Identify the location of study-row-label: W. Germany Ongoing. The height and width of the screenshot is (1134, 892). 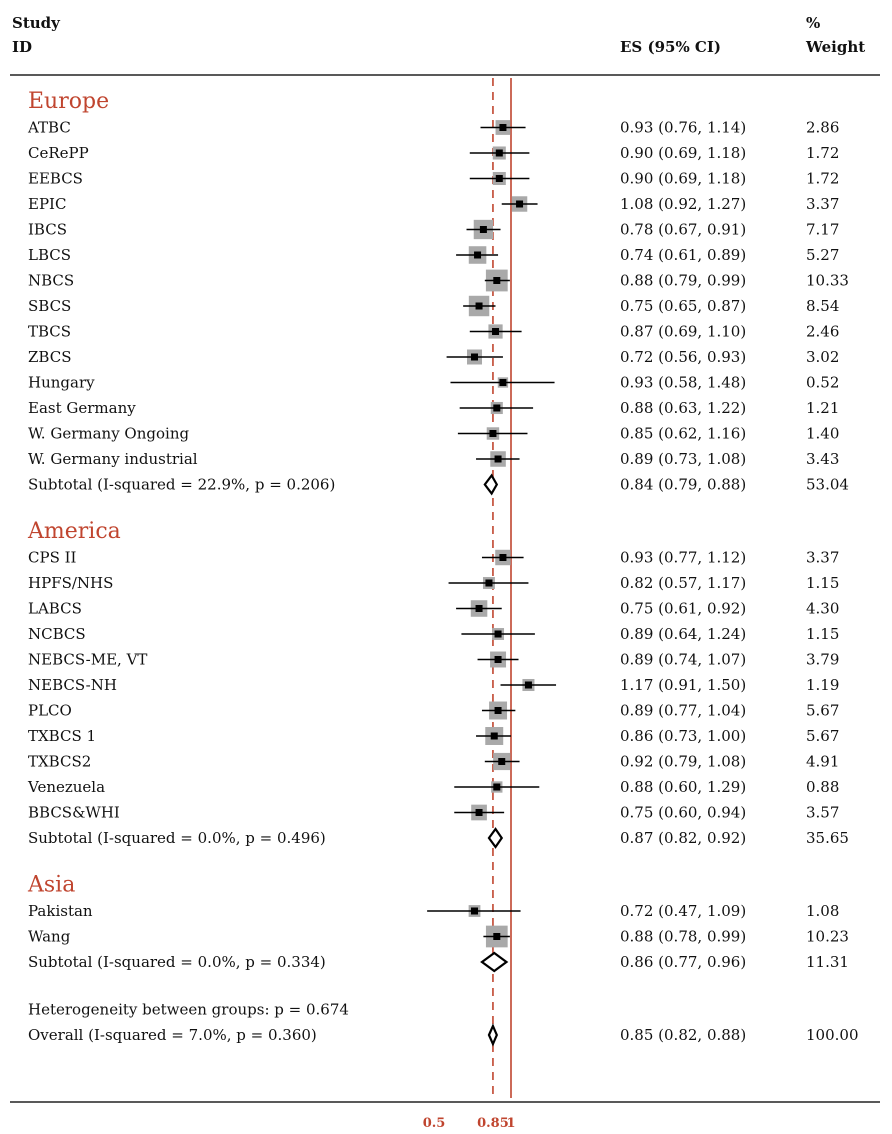
(108, 434).